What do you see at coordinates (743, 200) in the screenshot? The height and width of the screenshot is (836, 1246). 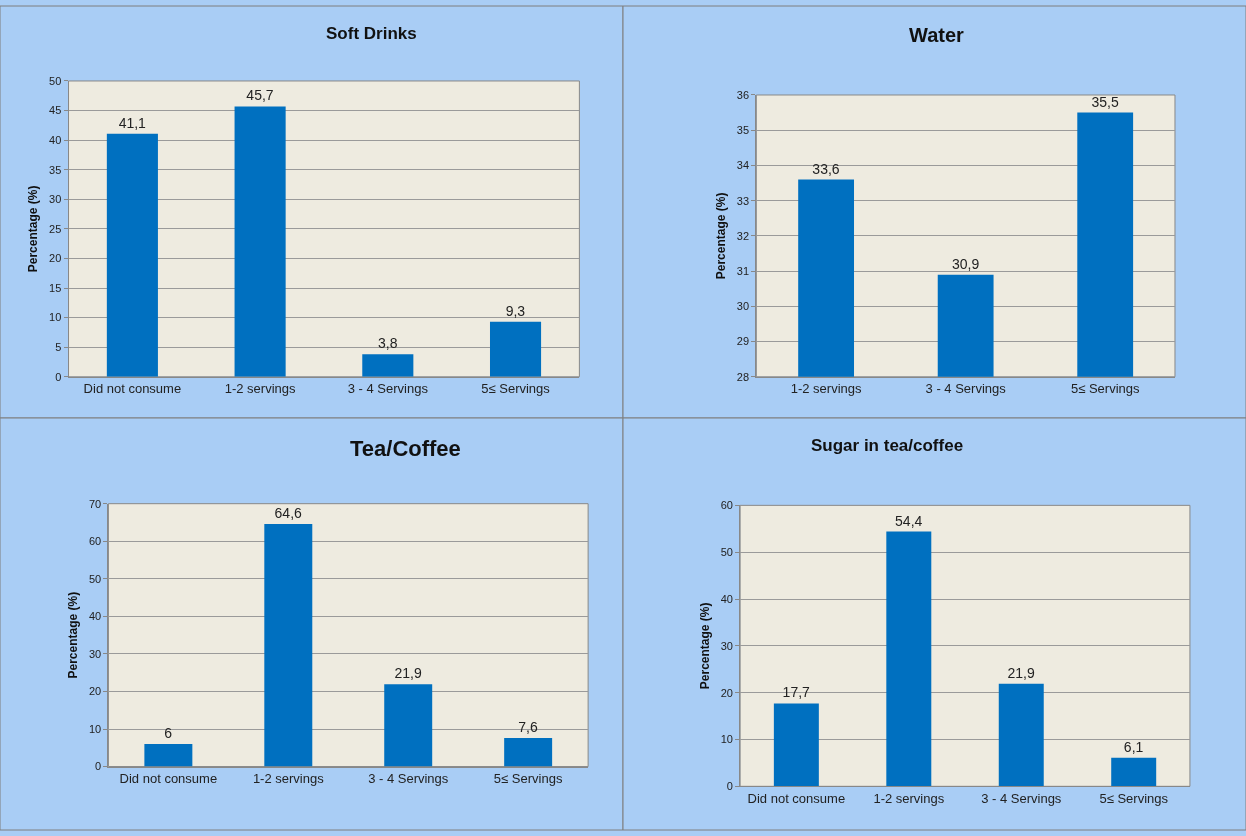 I see `y-tick-label: 33` at bounding box center [743, 200].